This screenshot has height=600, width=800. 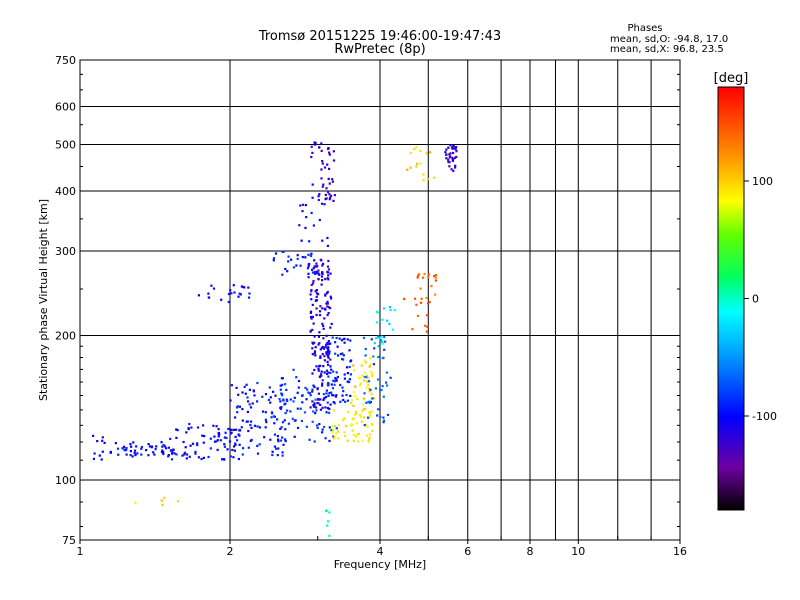 What do you see at coordinates (667, 49) in the screenshot?
I see `legend-line-x: mean, sd,X: 96.8, 23.5` at bounding box center [667, 49].